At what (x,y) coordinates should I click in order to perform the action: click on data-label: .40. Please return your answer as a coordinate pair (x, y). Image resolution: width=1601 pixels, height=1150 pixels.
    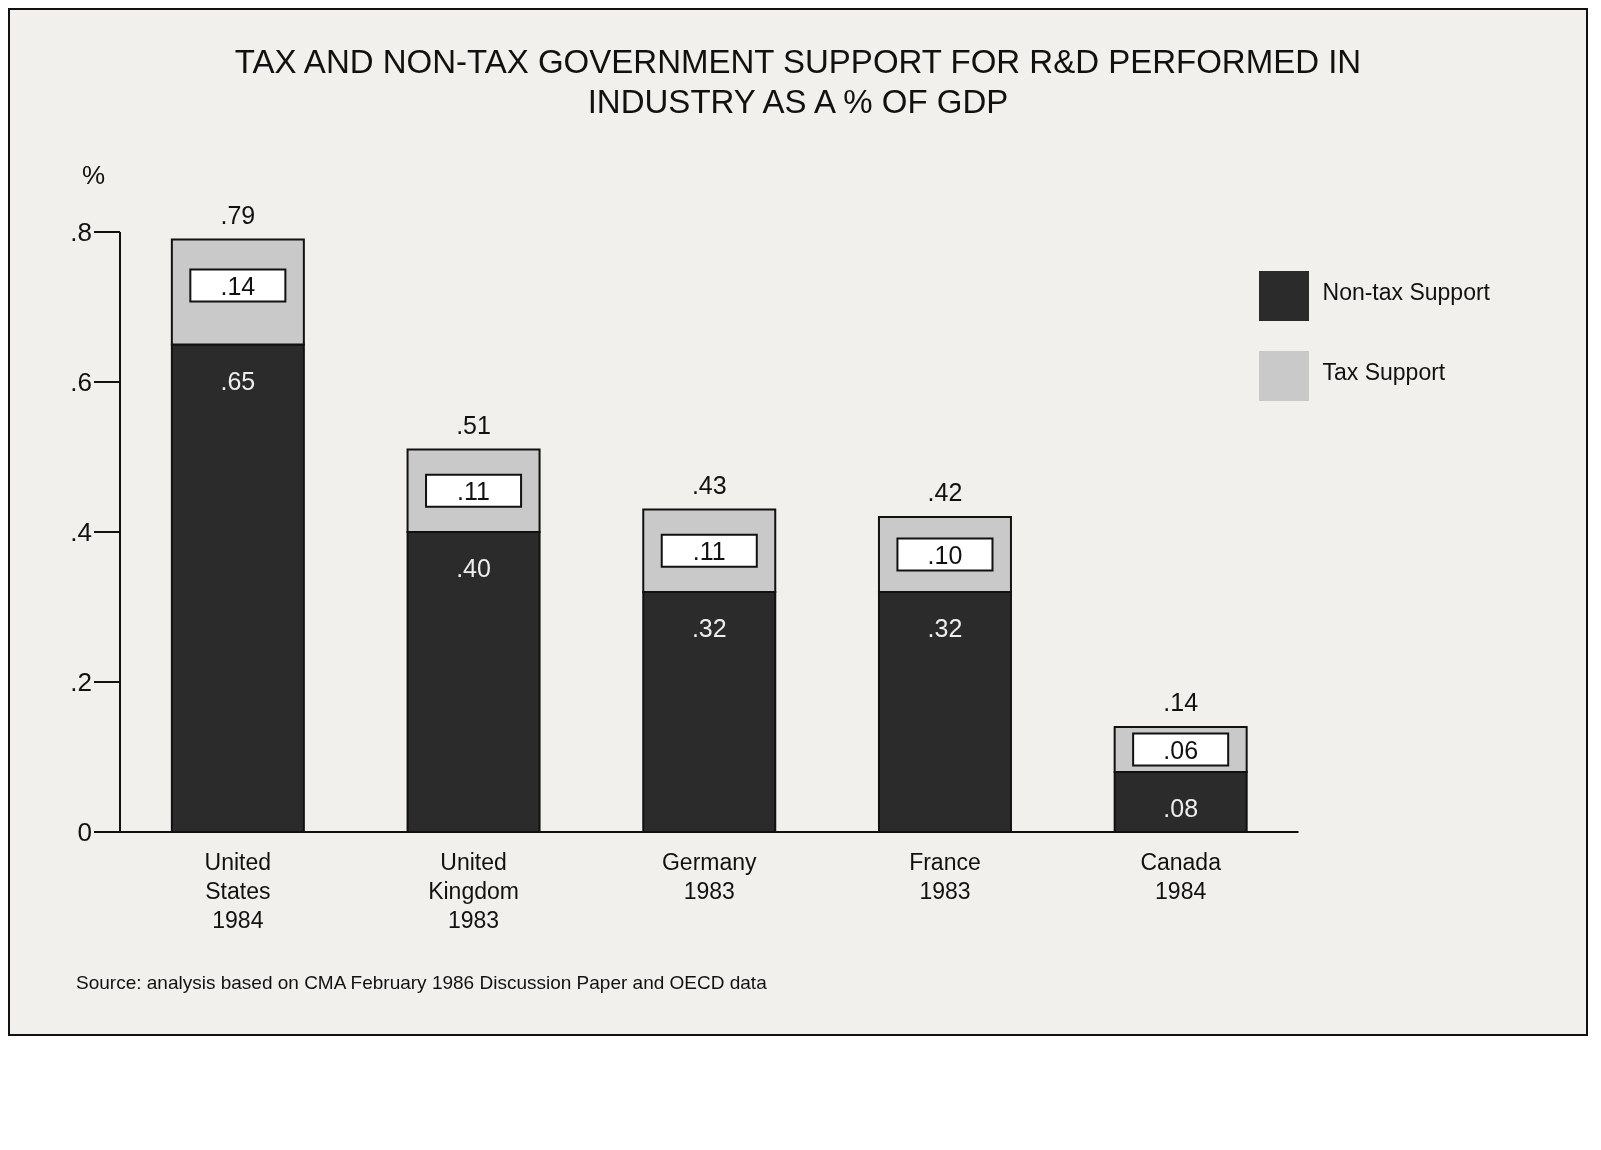
    Looking at the image, I should click on (473, 568).